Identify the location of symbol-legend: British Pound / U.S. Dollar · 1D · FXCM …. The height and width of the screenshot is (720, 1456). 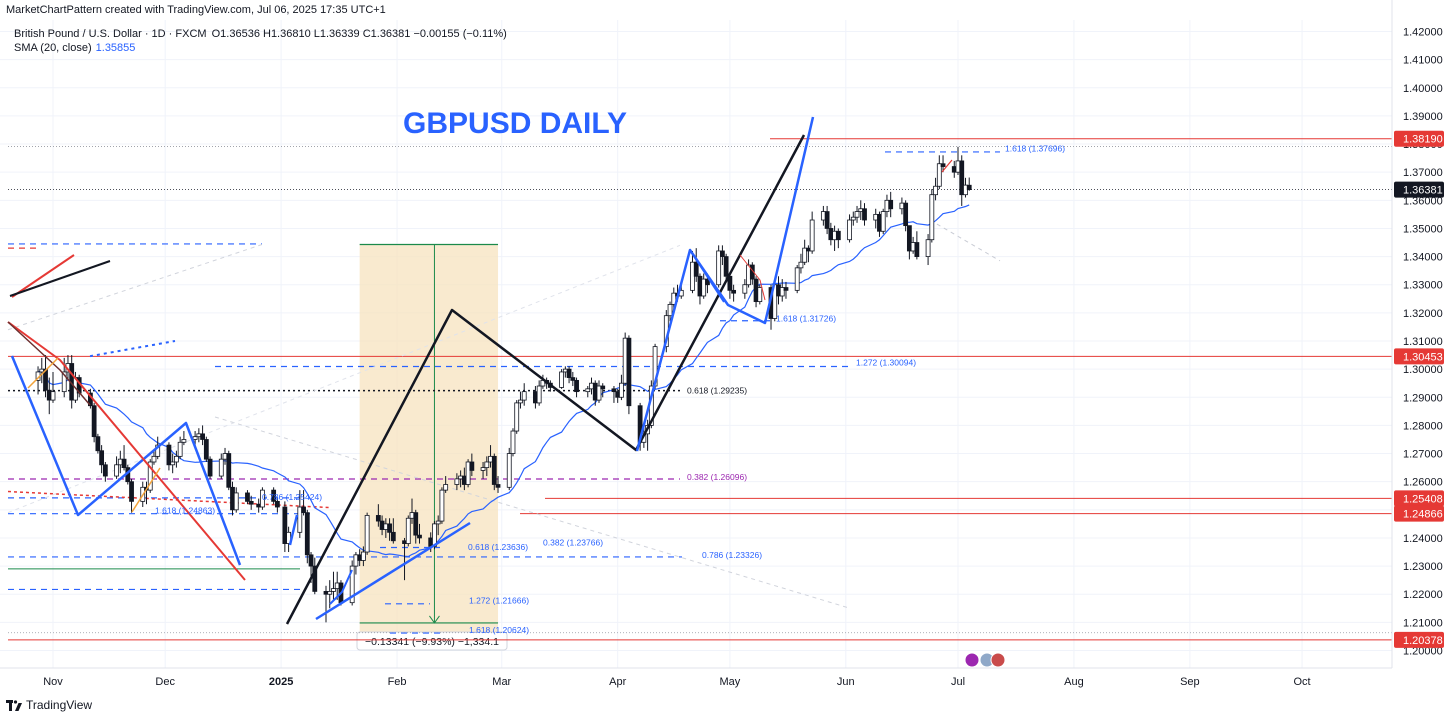
(260, 34).